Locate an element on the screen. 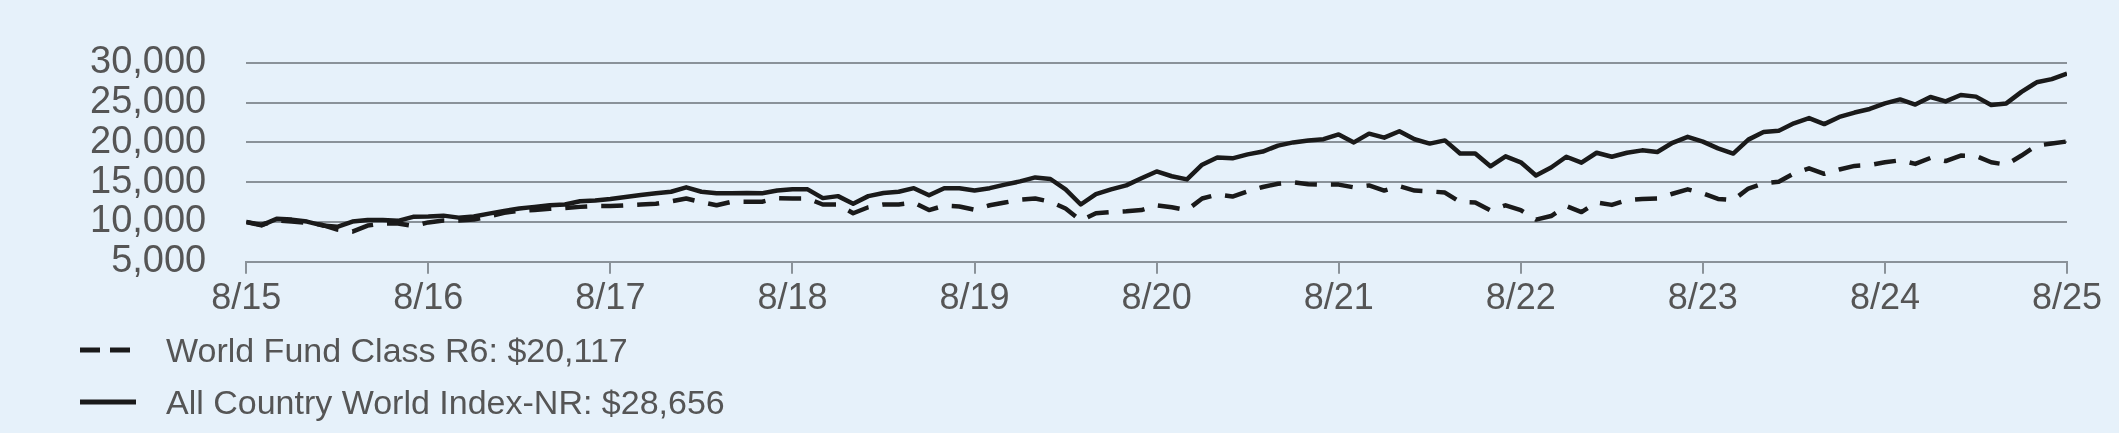 Image resolution: width=2119 pixels, height=433 pixels. legend-label: World Fund Class R6: $20,117 is located at coordinates (397, 350).